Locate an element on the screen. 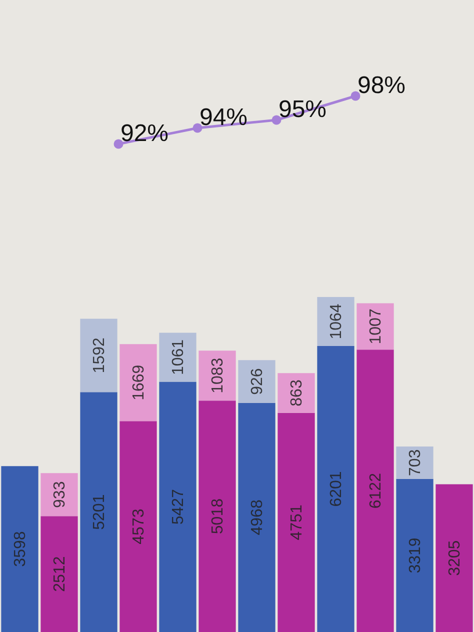 This screenshot has width=474, height=632. data-label: 95% is located at coordinates (302, 109).